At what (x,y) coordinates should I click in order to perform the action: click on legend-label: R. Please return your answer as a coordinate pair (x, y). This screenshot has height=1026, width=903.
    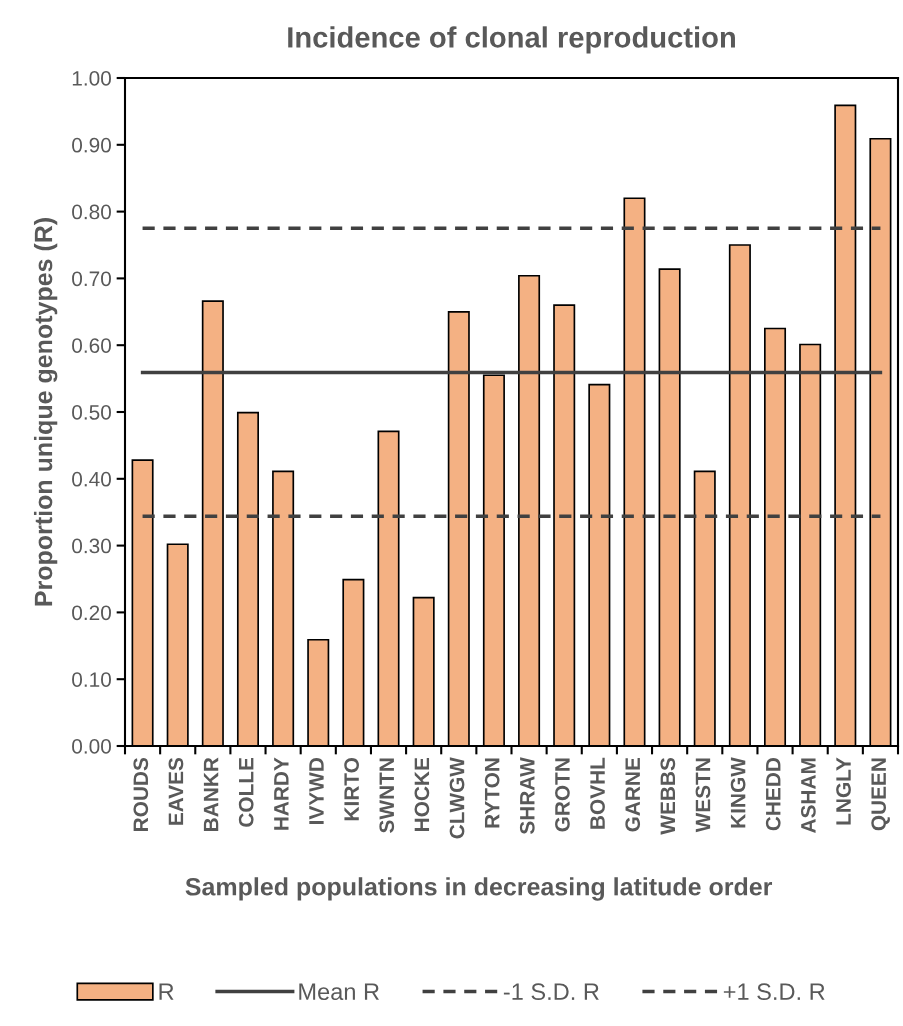
    Looking at the image, I should click on (166, 991).